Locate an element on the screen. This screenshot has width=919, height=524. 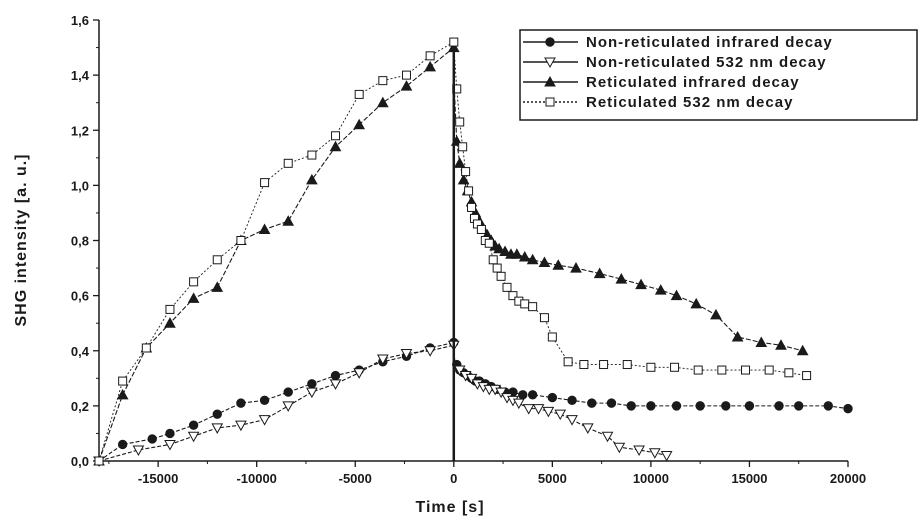
y-tick-label: 1,0 is located at coordinates (80, 185).